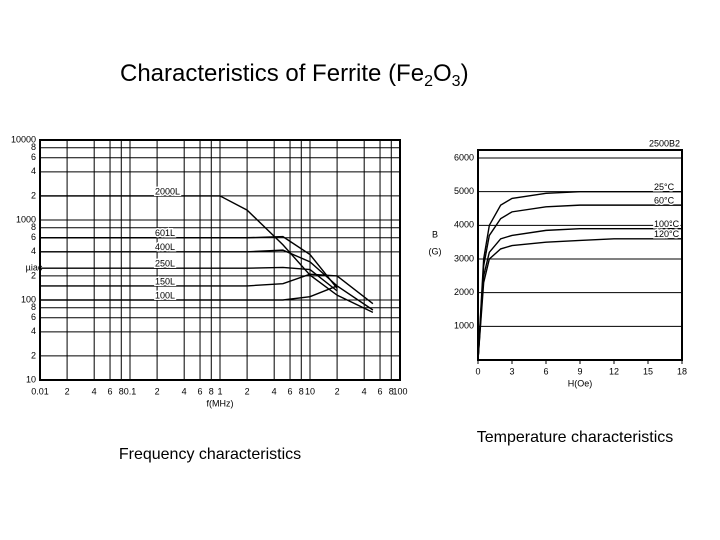 This screenshot has height=540, width=720. What do you see at coordinates (165, 233) in the screenshot?
I see `series-label: 601L` at bounding box center [165, 233].